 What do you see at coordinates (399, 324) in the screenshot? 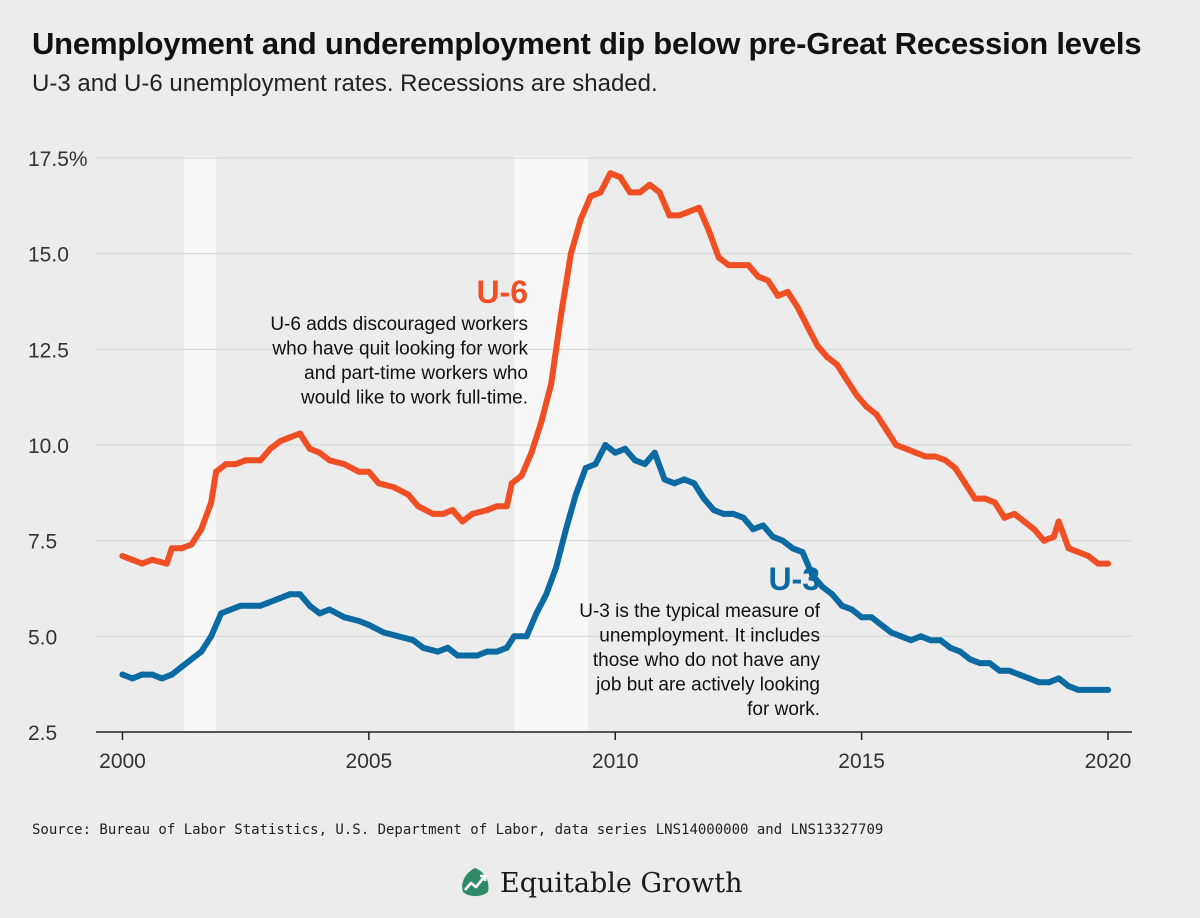
I see `annotation-line-u6: U-6 adds discouraged workers` at bounding box center [399, 324].